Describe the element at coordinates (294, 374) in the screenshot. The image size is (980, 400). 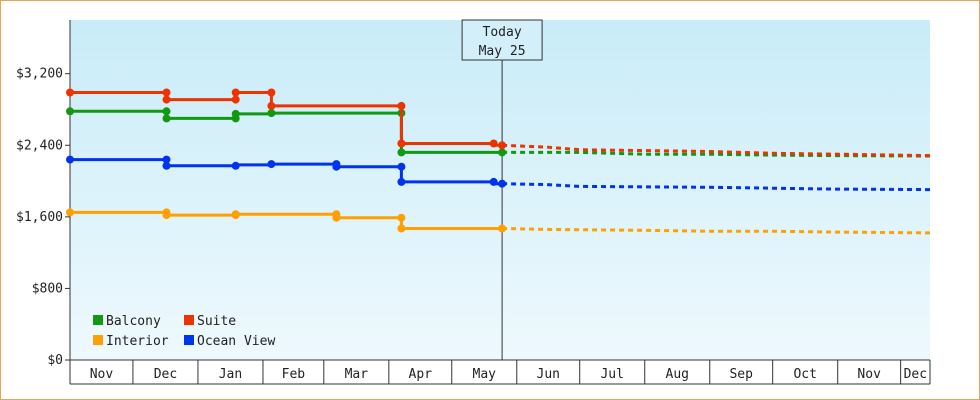
I see `x-tick-label: Feb` at that location.